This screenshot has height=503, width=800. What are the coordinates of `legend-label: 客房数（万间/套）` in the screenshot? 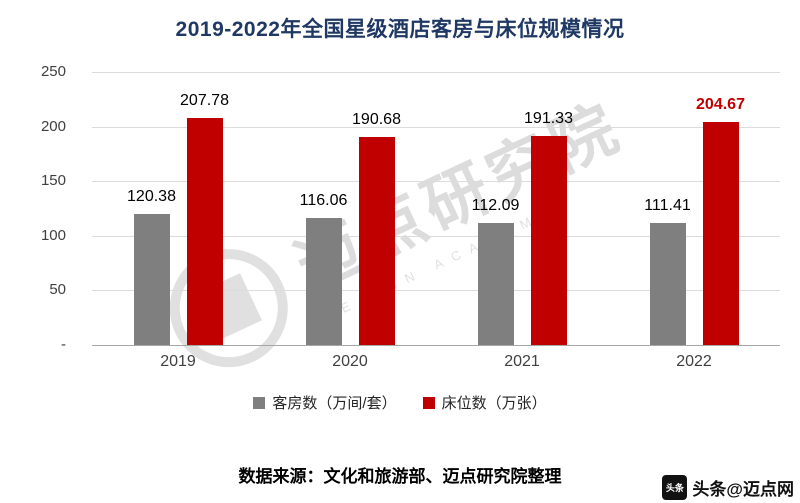 It's located at (334, 403).